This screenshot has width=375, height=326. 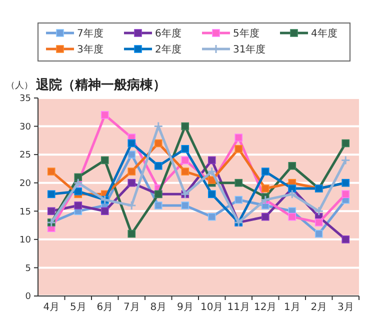 What do you see at coordinates (292, 307) in the screenshot?
I see `x-tick-label: 1月` at bounding box center [292, 307].